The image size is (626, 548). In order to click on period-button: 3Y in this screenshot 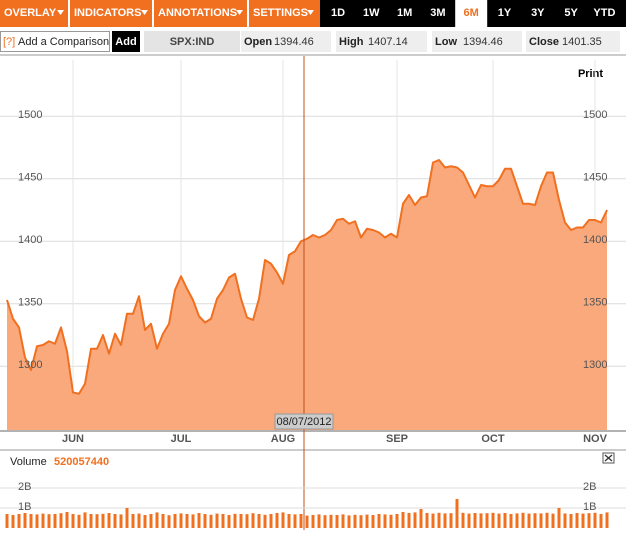, I will do `click(538, 13)`.